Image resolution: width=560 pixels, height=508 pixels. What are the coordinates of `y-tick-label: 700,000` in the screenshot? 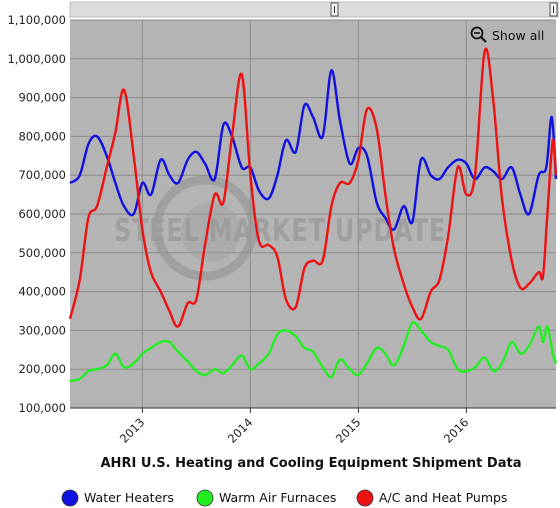 It's located at (42, 175).